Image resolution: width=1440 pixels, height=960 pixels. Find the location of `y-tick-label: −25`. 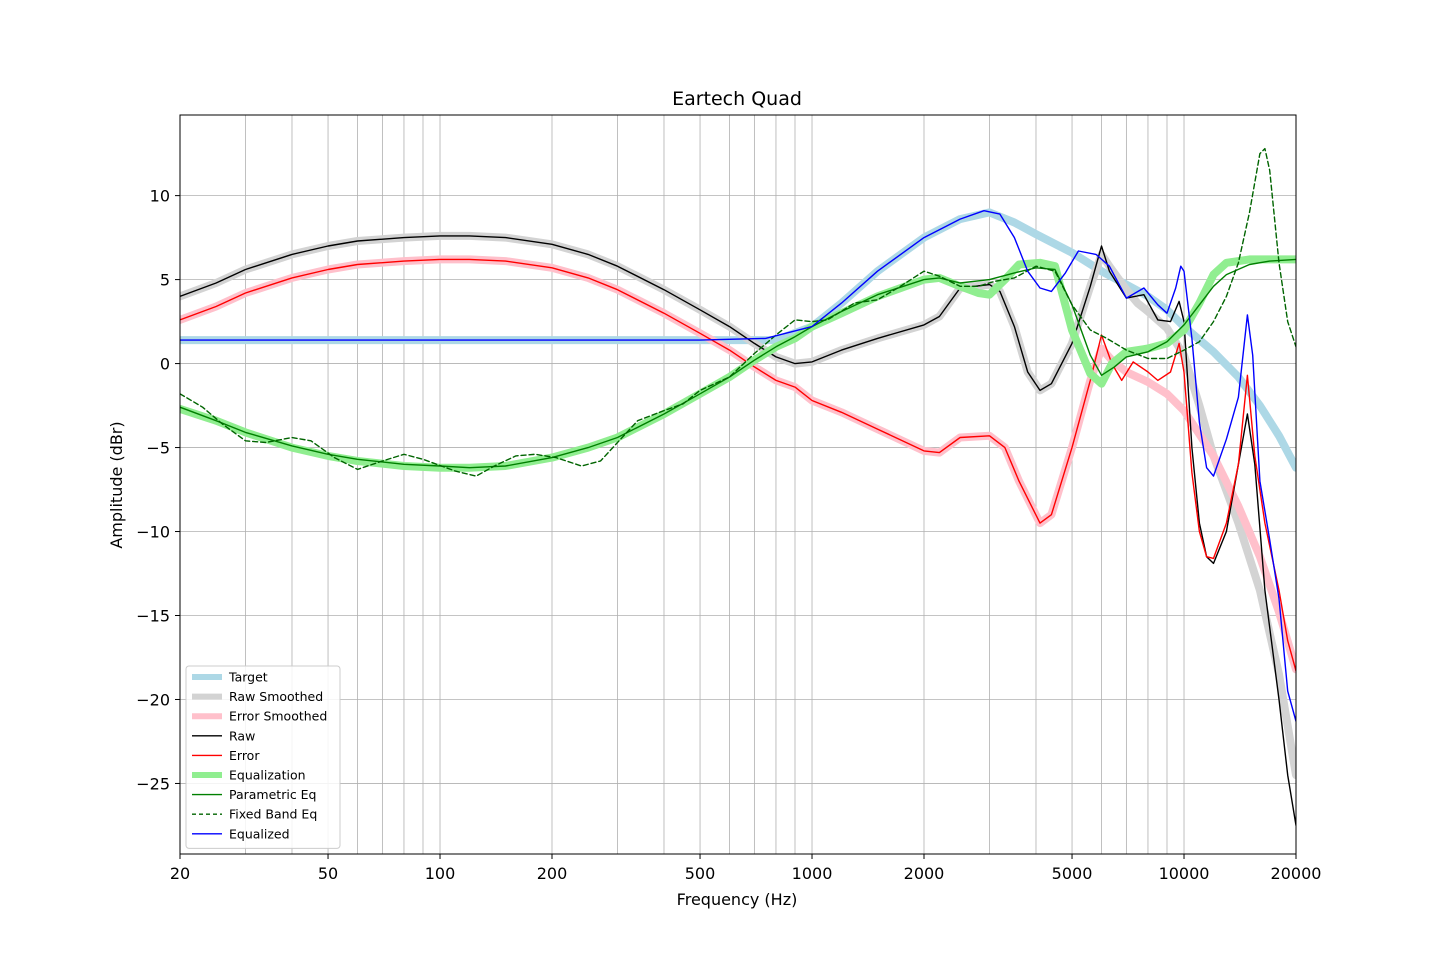

y-tick-label: −25 is located at coordinates (153, 783).